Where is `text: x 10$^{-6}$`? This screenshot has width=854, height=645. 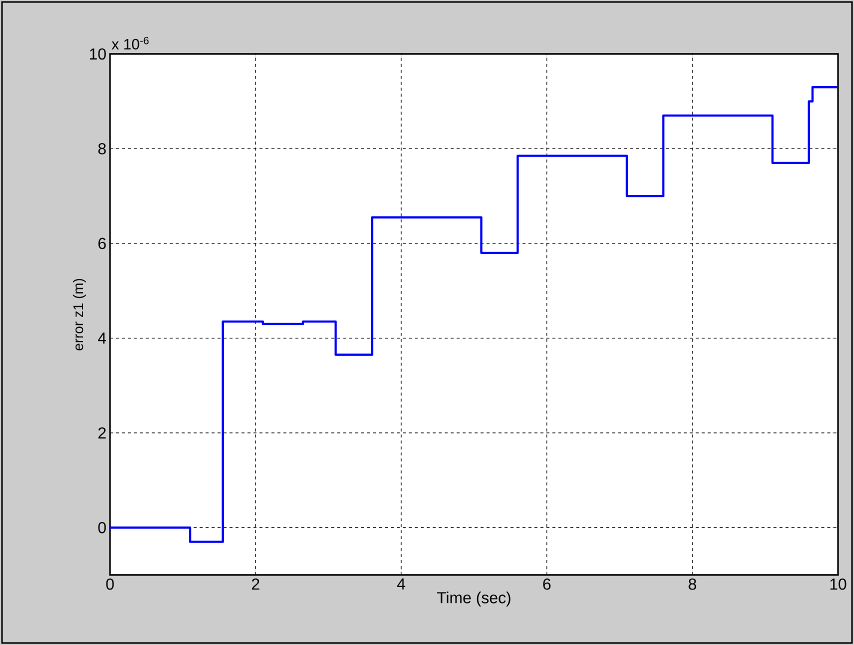
text: x 10$^{-6}$ is located at coordinates (130, 43).